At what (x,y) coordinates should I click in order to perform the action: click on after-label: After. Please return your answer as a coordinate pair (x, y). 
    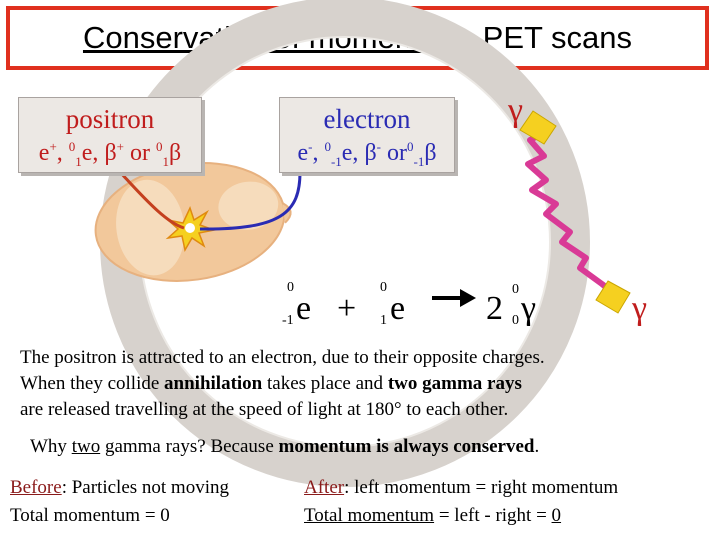
    Looking at the image, I should click on (324, 487).